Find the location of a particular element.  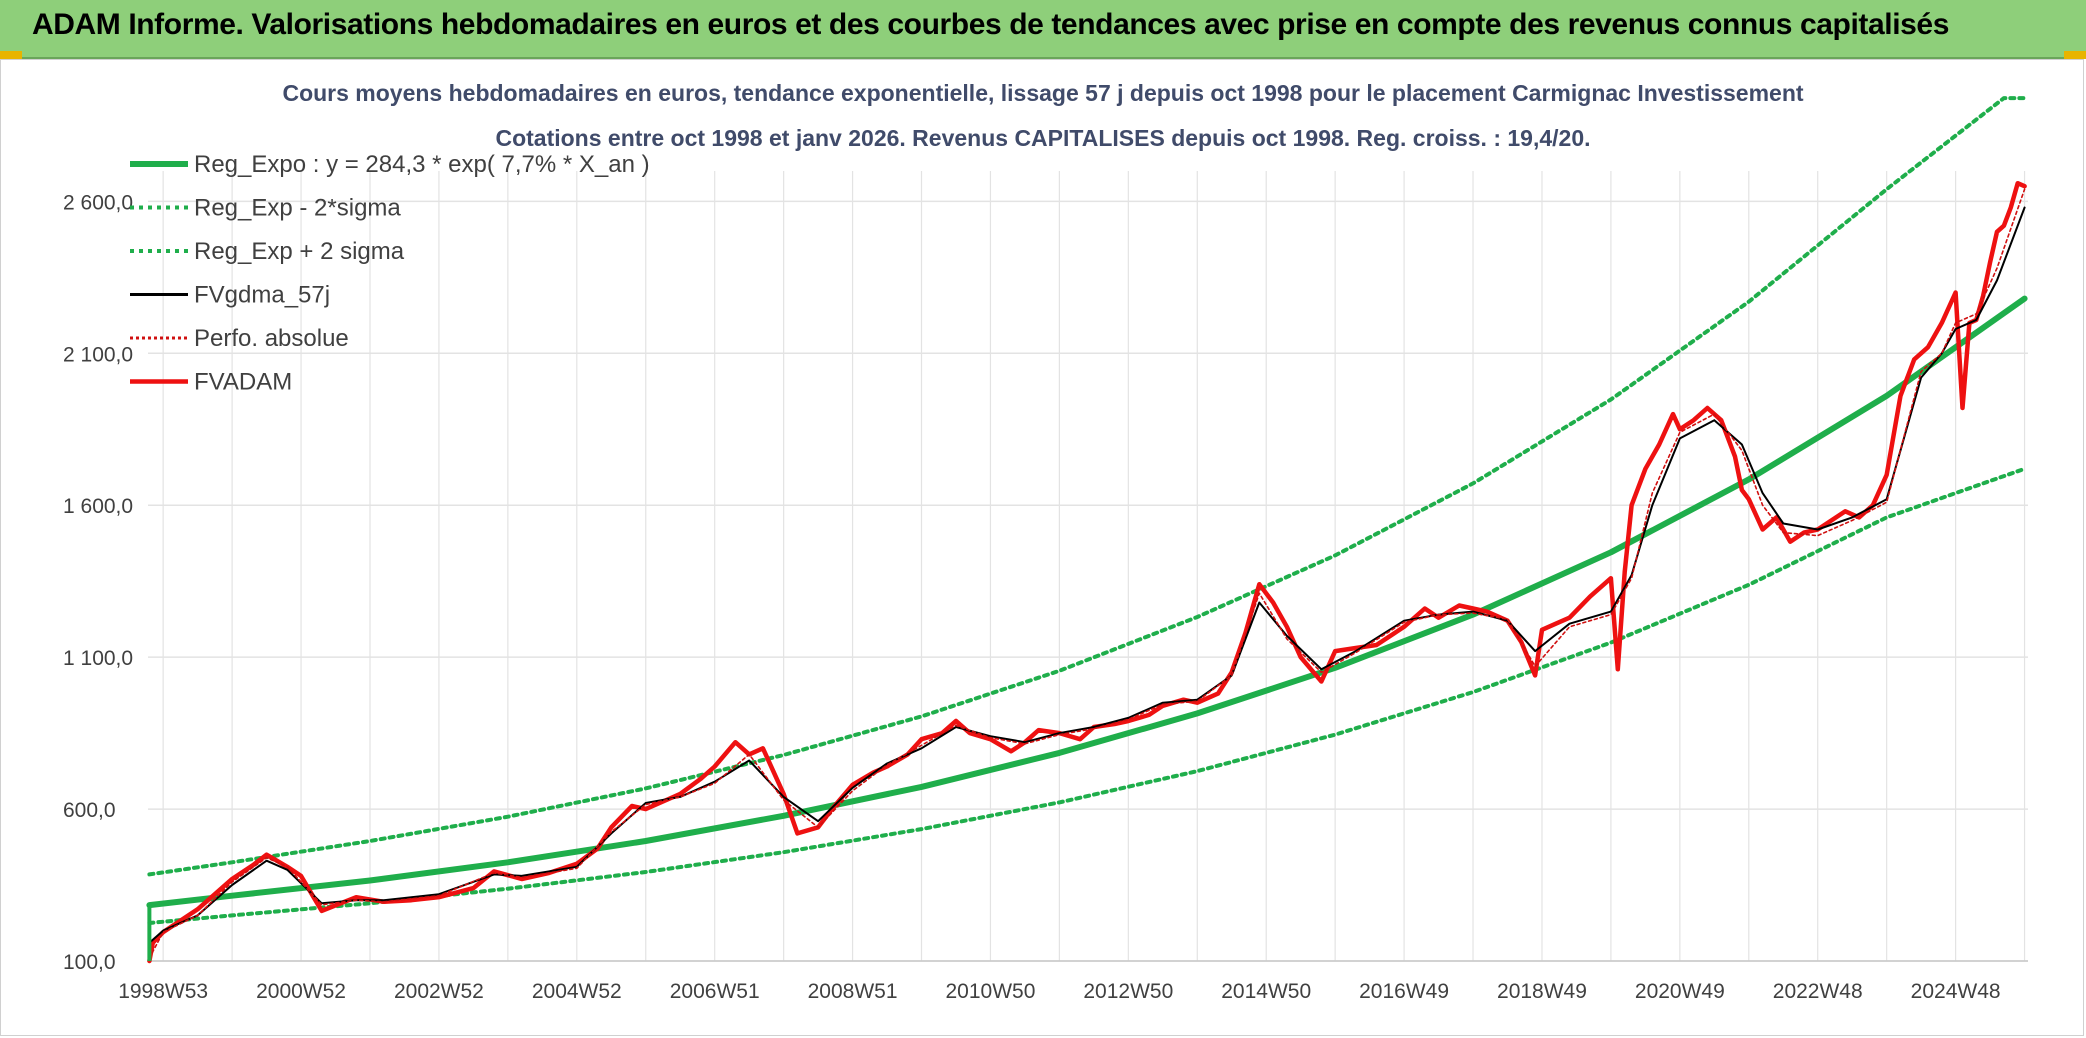

y-tick-label: 2 100,0 is located at coordinates (98, 354).